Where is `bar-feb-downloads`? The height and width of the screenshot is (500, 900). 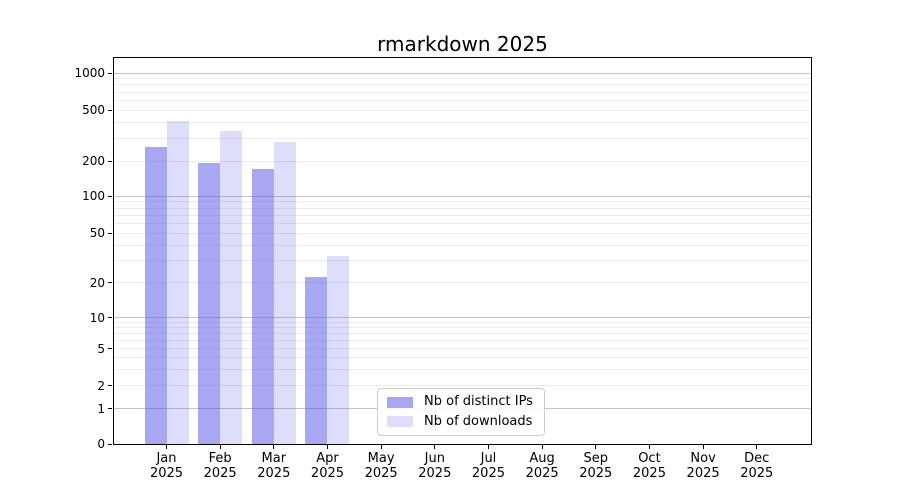
bar-feb-downloads is located at coordinates (231, 287).